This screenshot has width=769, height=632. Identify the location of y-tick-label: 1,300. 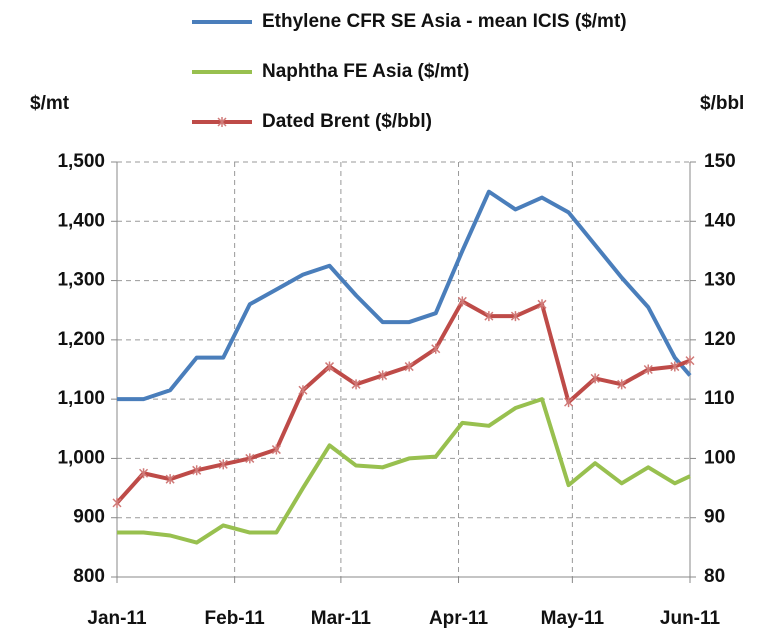
(81, 280).